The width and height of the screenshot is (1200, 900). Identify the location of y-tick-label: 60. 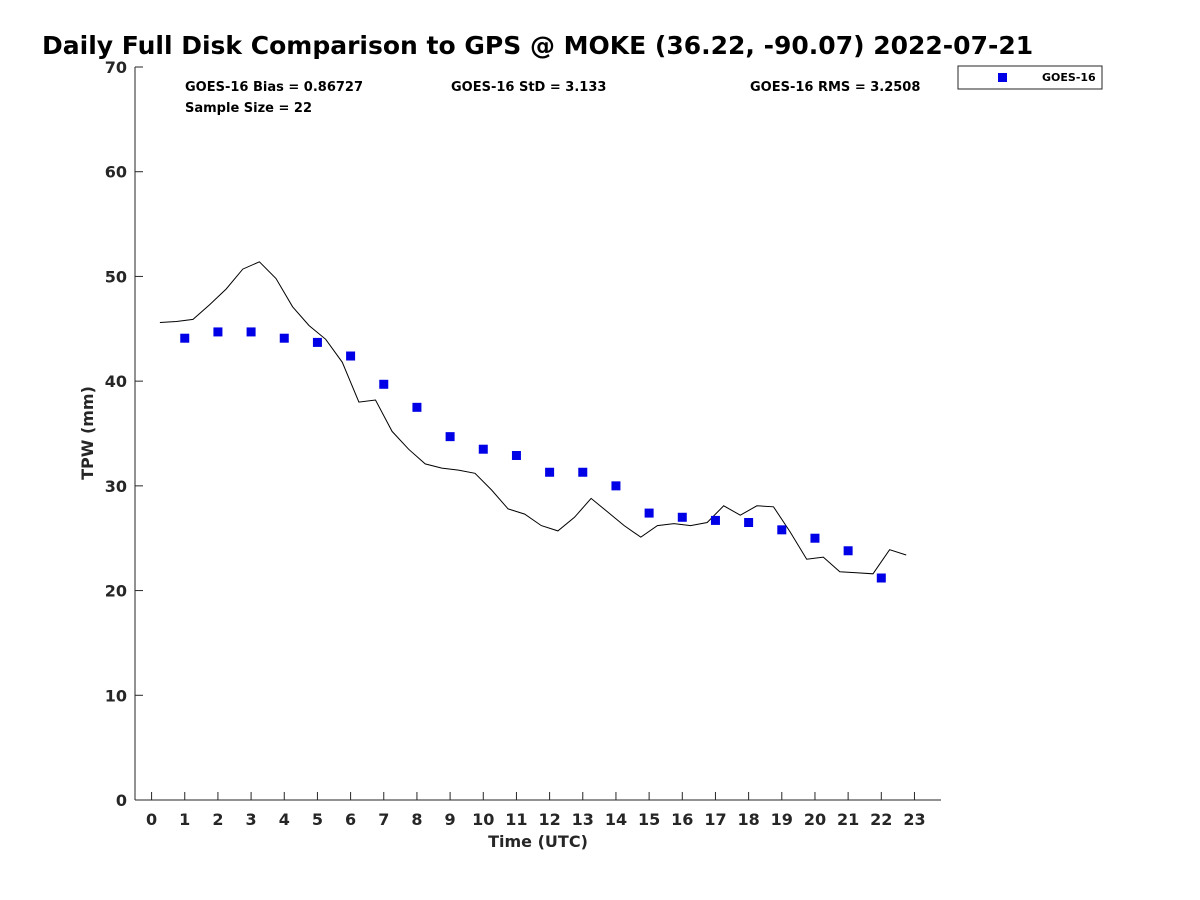
(116, 172).